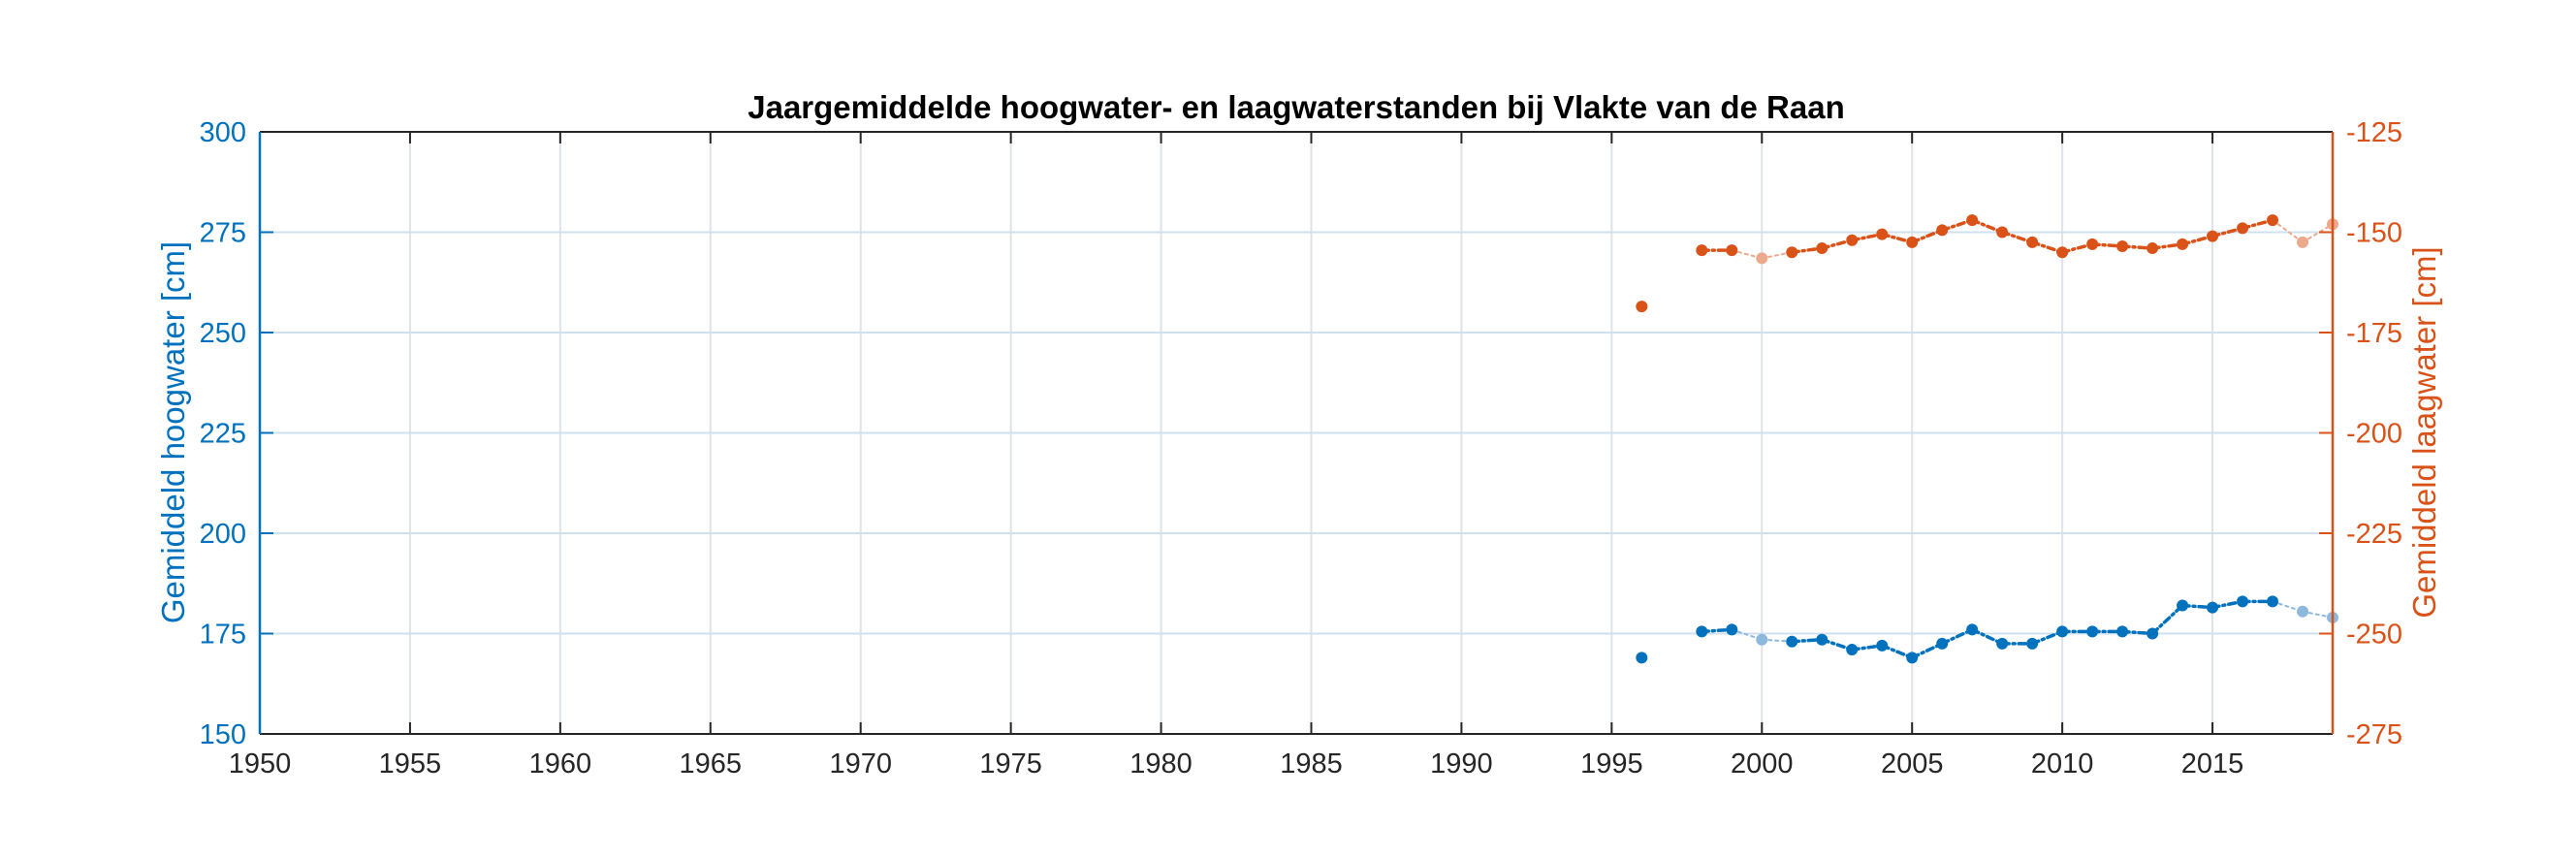  Describe the element at coordinates (260, 763) in the screenshot. I see `x-tick-label: 1950` at that location.